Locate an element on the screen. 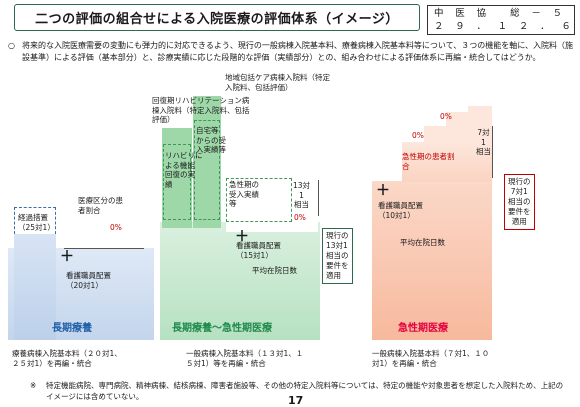 Image resolution: width=580 pixels, height=407 pixels. acute-care-label: 急性期医療 is located at coordinates (423, 328).